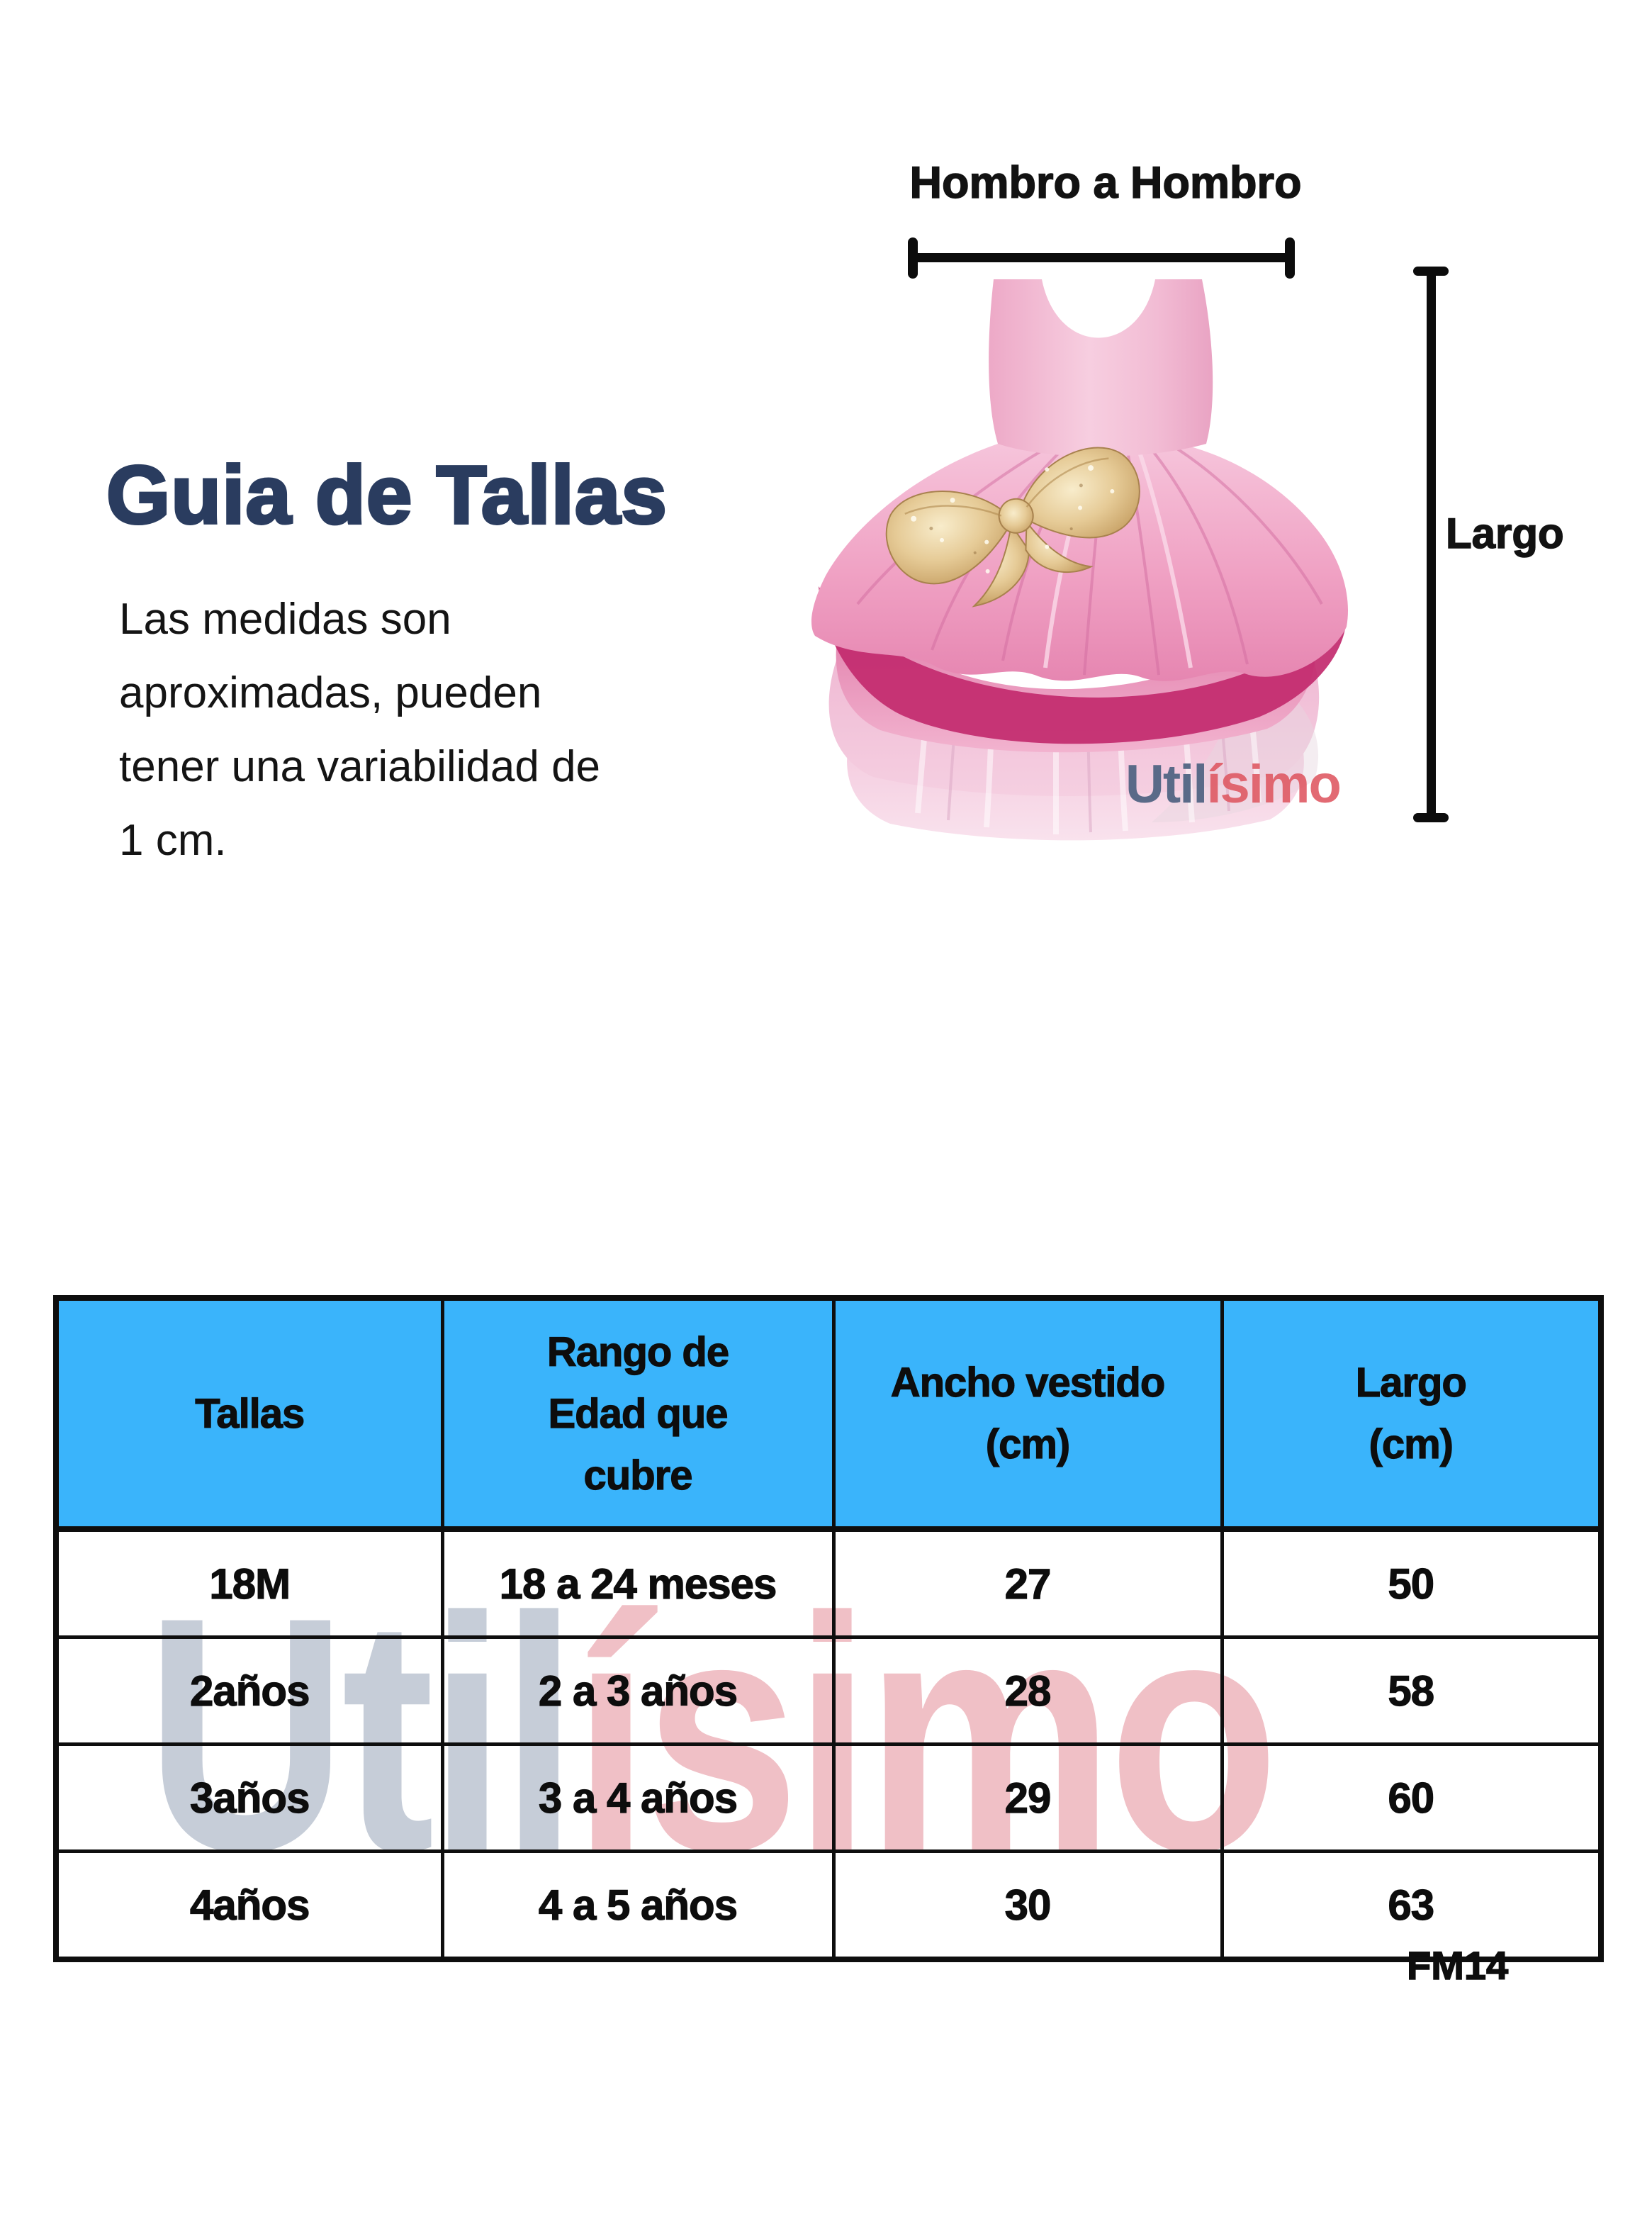 The image size is (1652, 2233). I want to click on dress-watermark: Utilísimo, so click(1232, 785).